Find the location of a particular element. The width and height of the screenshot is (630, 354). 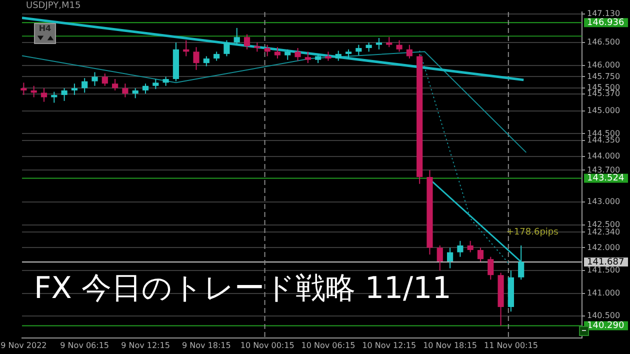

x-tick-label: 10 Nov 06:15 is located at coordinates (328, 345).